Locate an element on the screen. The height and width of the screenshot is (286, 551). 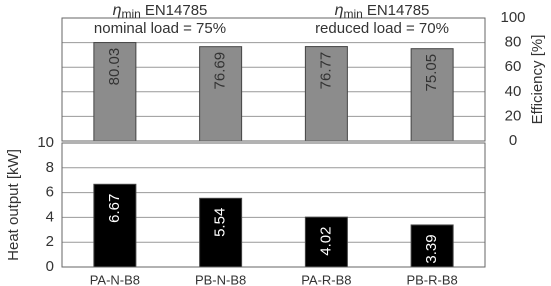
y-tick-label: 20 is located at coordinates (513, 115).